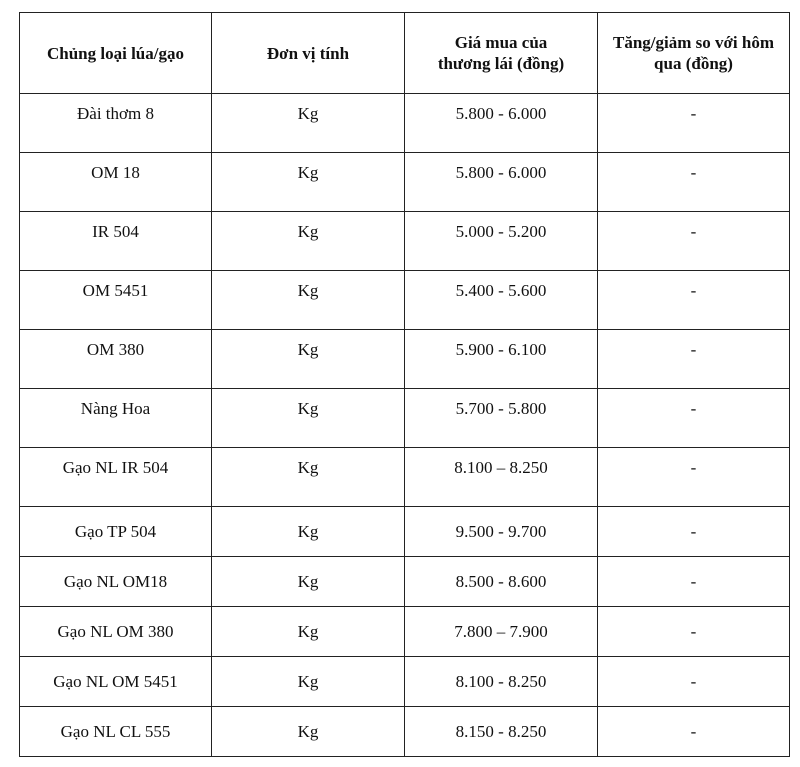  Describe the element at coordinates (501, 408) in the screenshot. I see `cell-price-text: 5.700 - 5.800` at that location.